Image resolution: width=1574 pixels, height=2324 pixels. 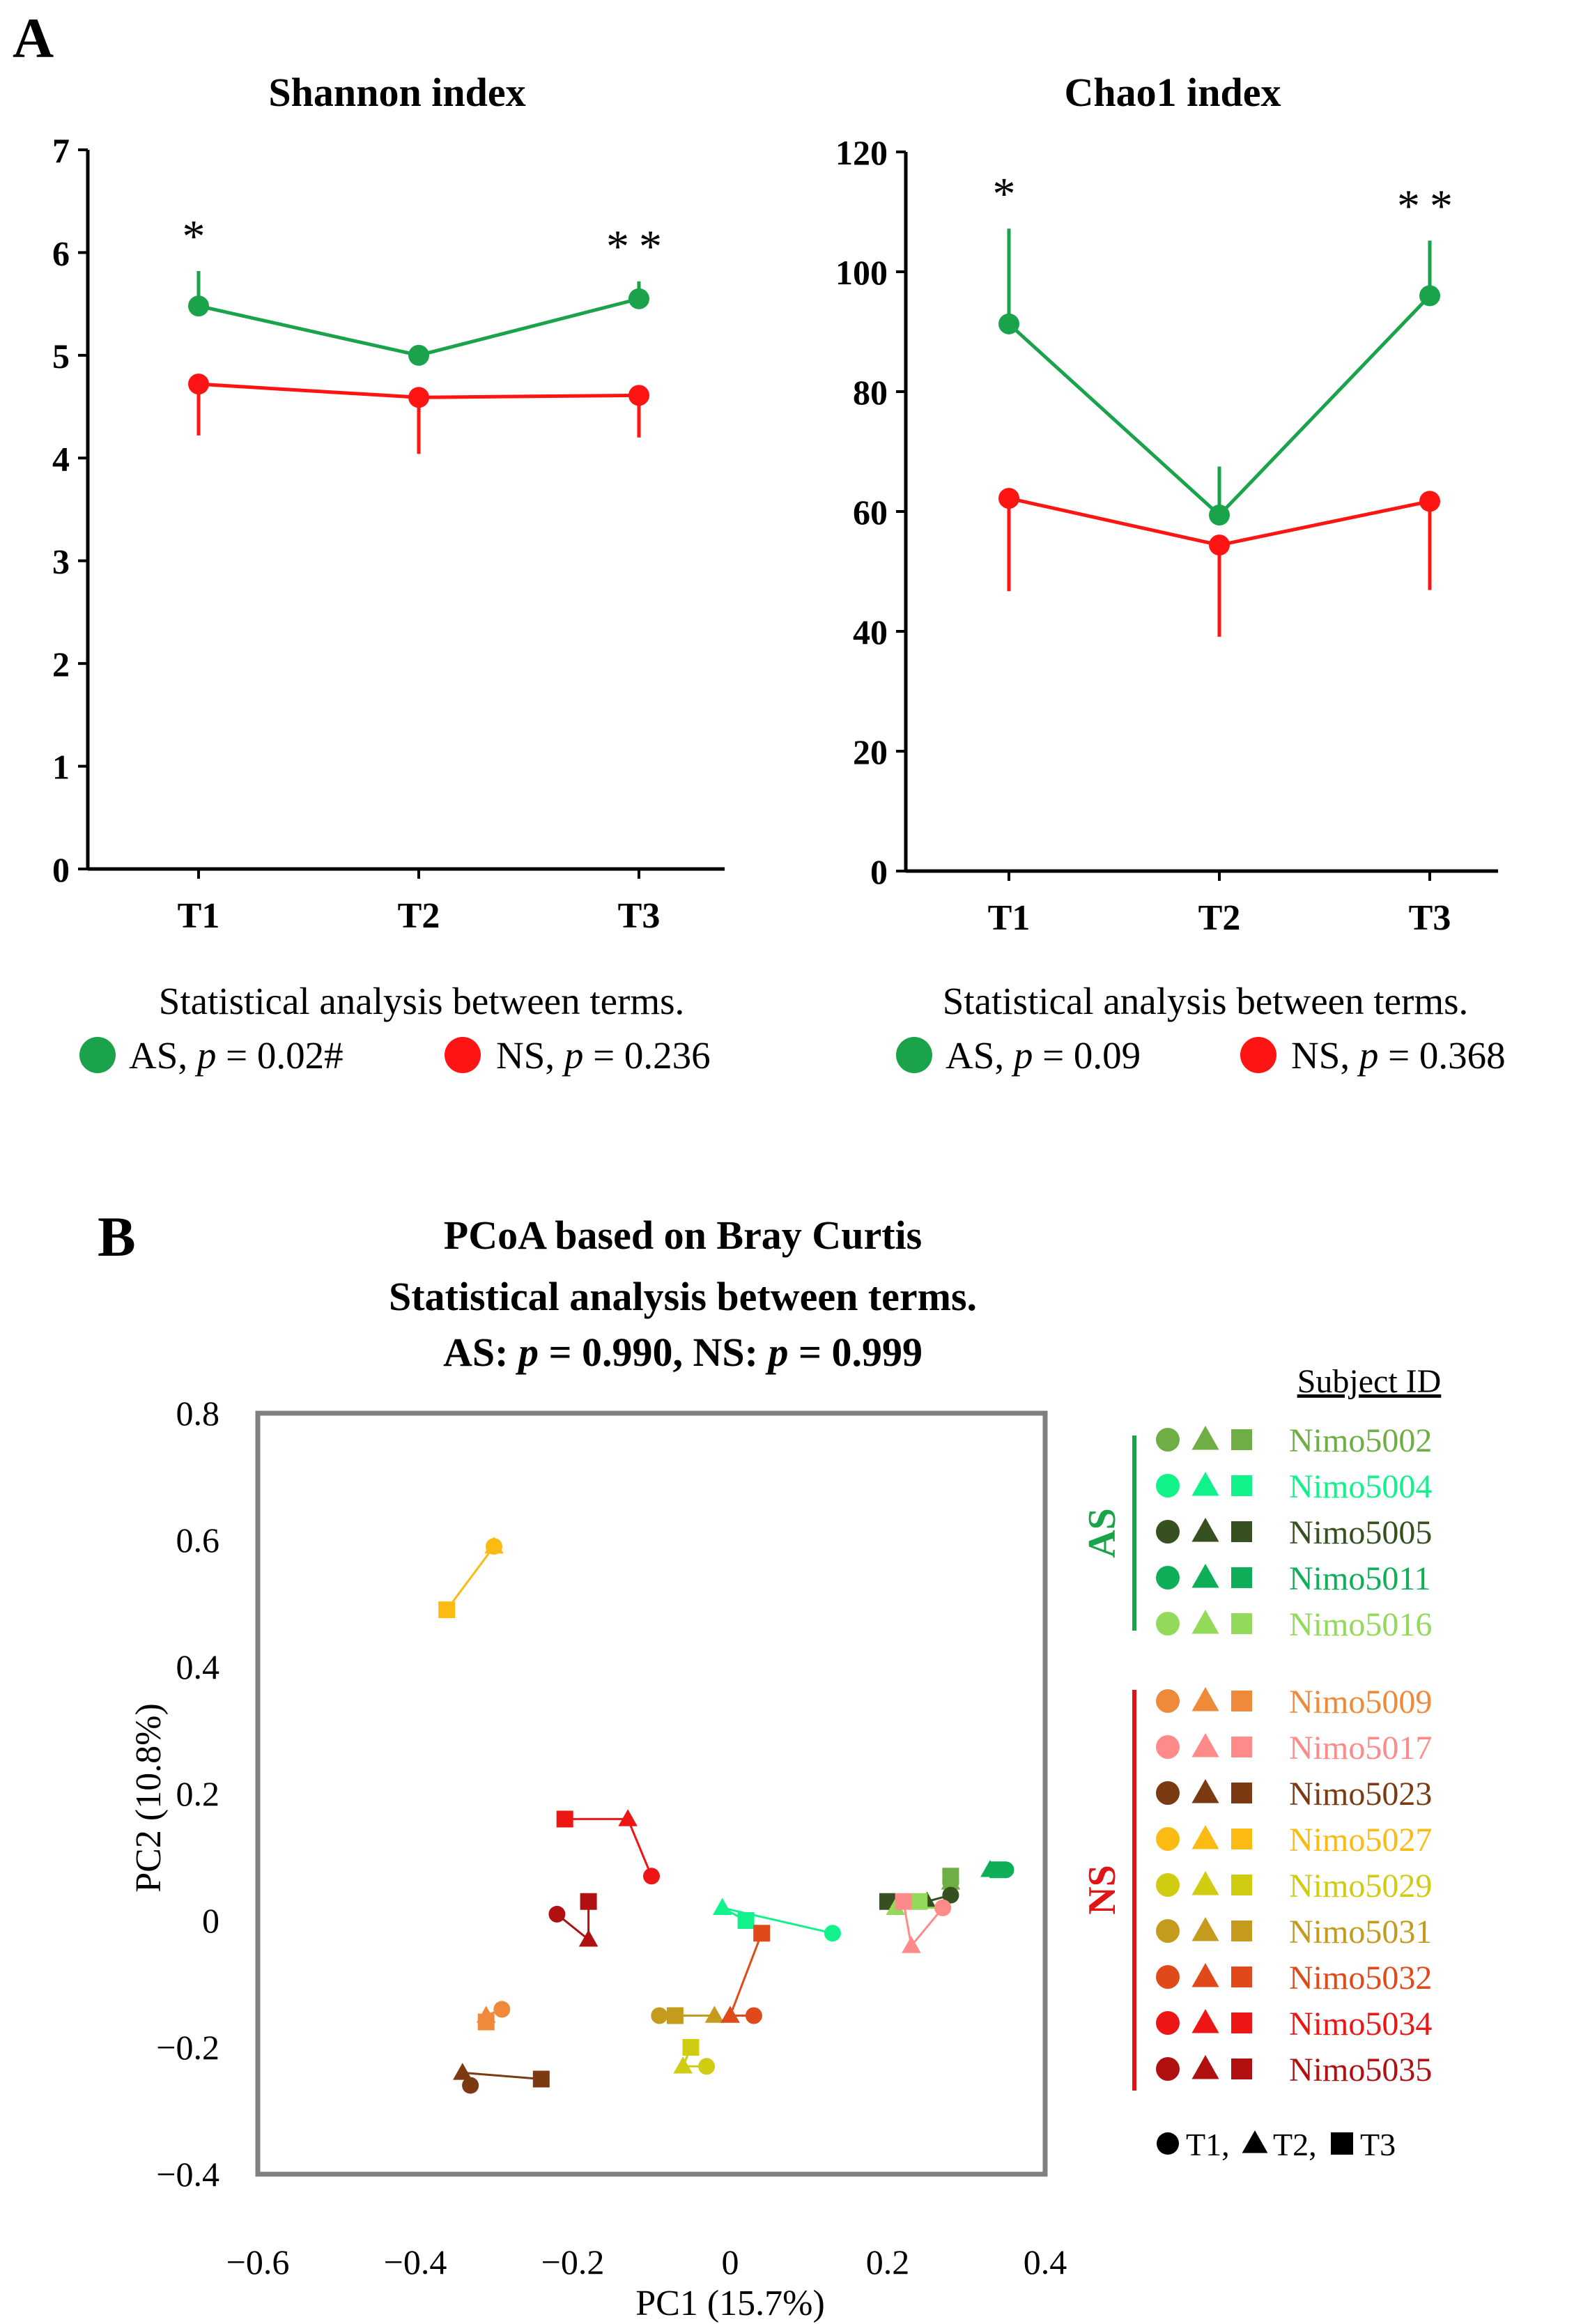 I want to click on legend-square-nimo5034, so click(x=1241, y=2023).